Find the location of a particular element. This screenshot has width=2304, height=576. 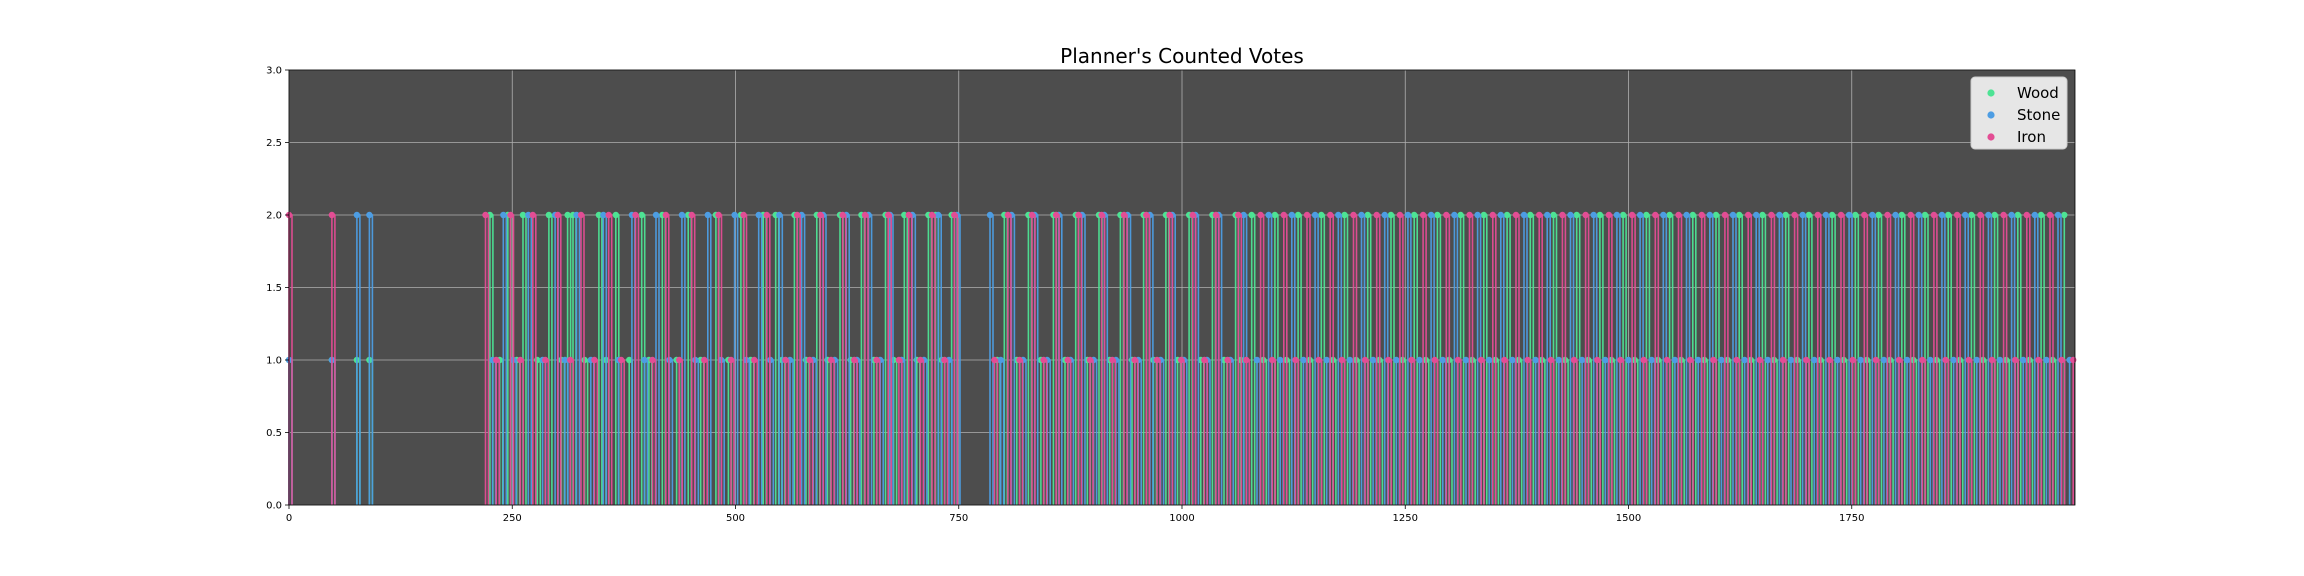

x-tick-label: 1250 is located at coordinates (1405, 518).